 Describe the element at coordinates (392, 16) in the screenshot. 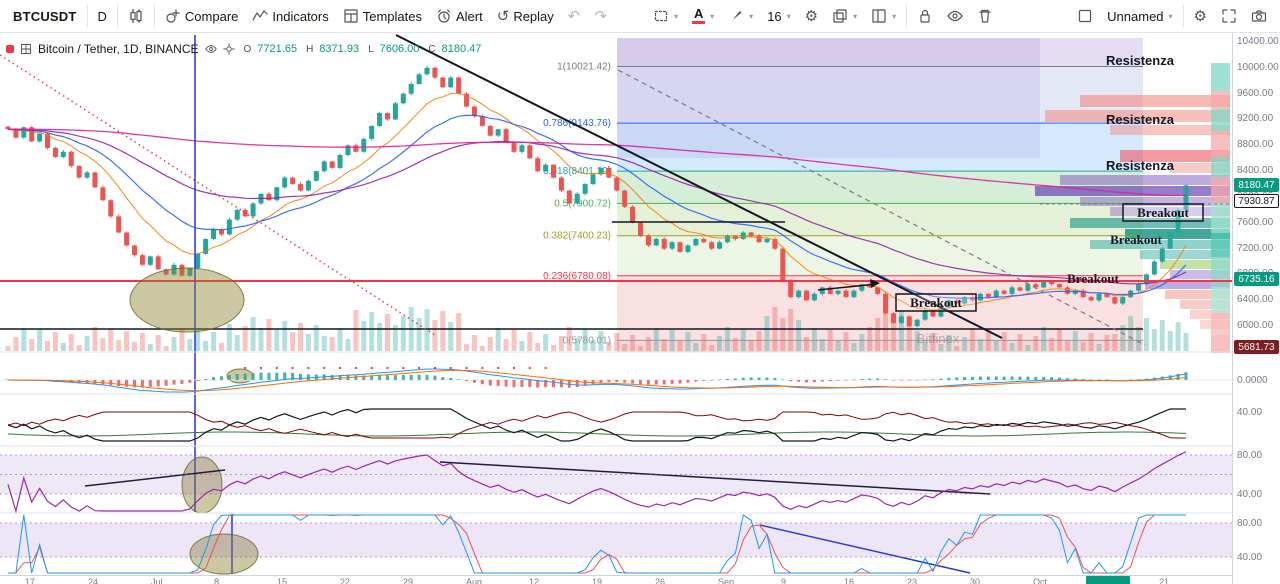

I see `templates-label: Templates` at that location.